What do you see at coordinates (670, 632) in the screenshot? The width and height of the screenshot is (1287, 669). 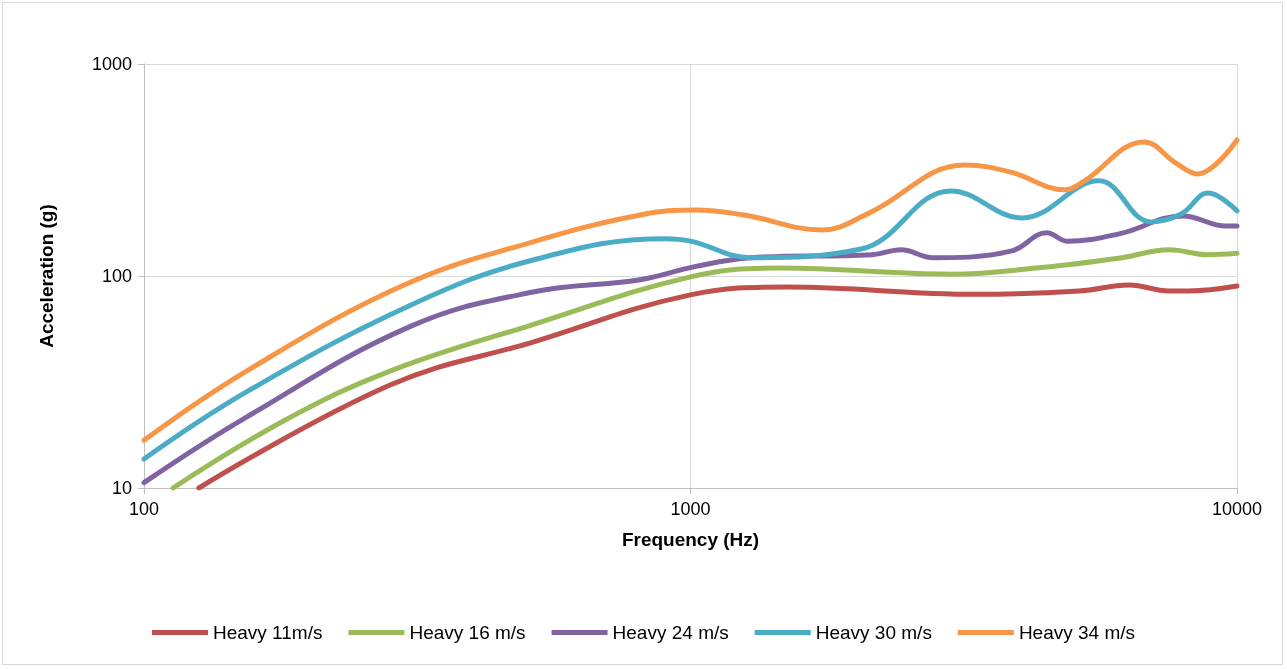 I see `legend-label: Heavy 24 m/s` at bounding box center [670, 632].